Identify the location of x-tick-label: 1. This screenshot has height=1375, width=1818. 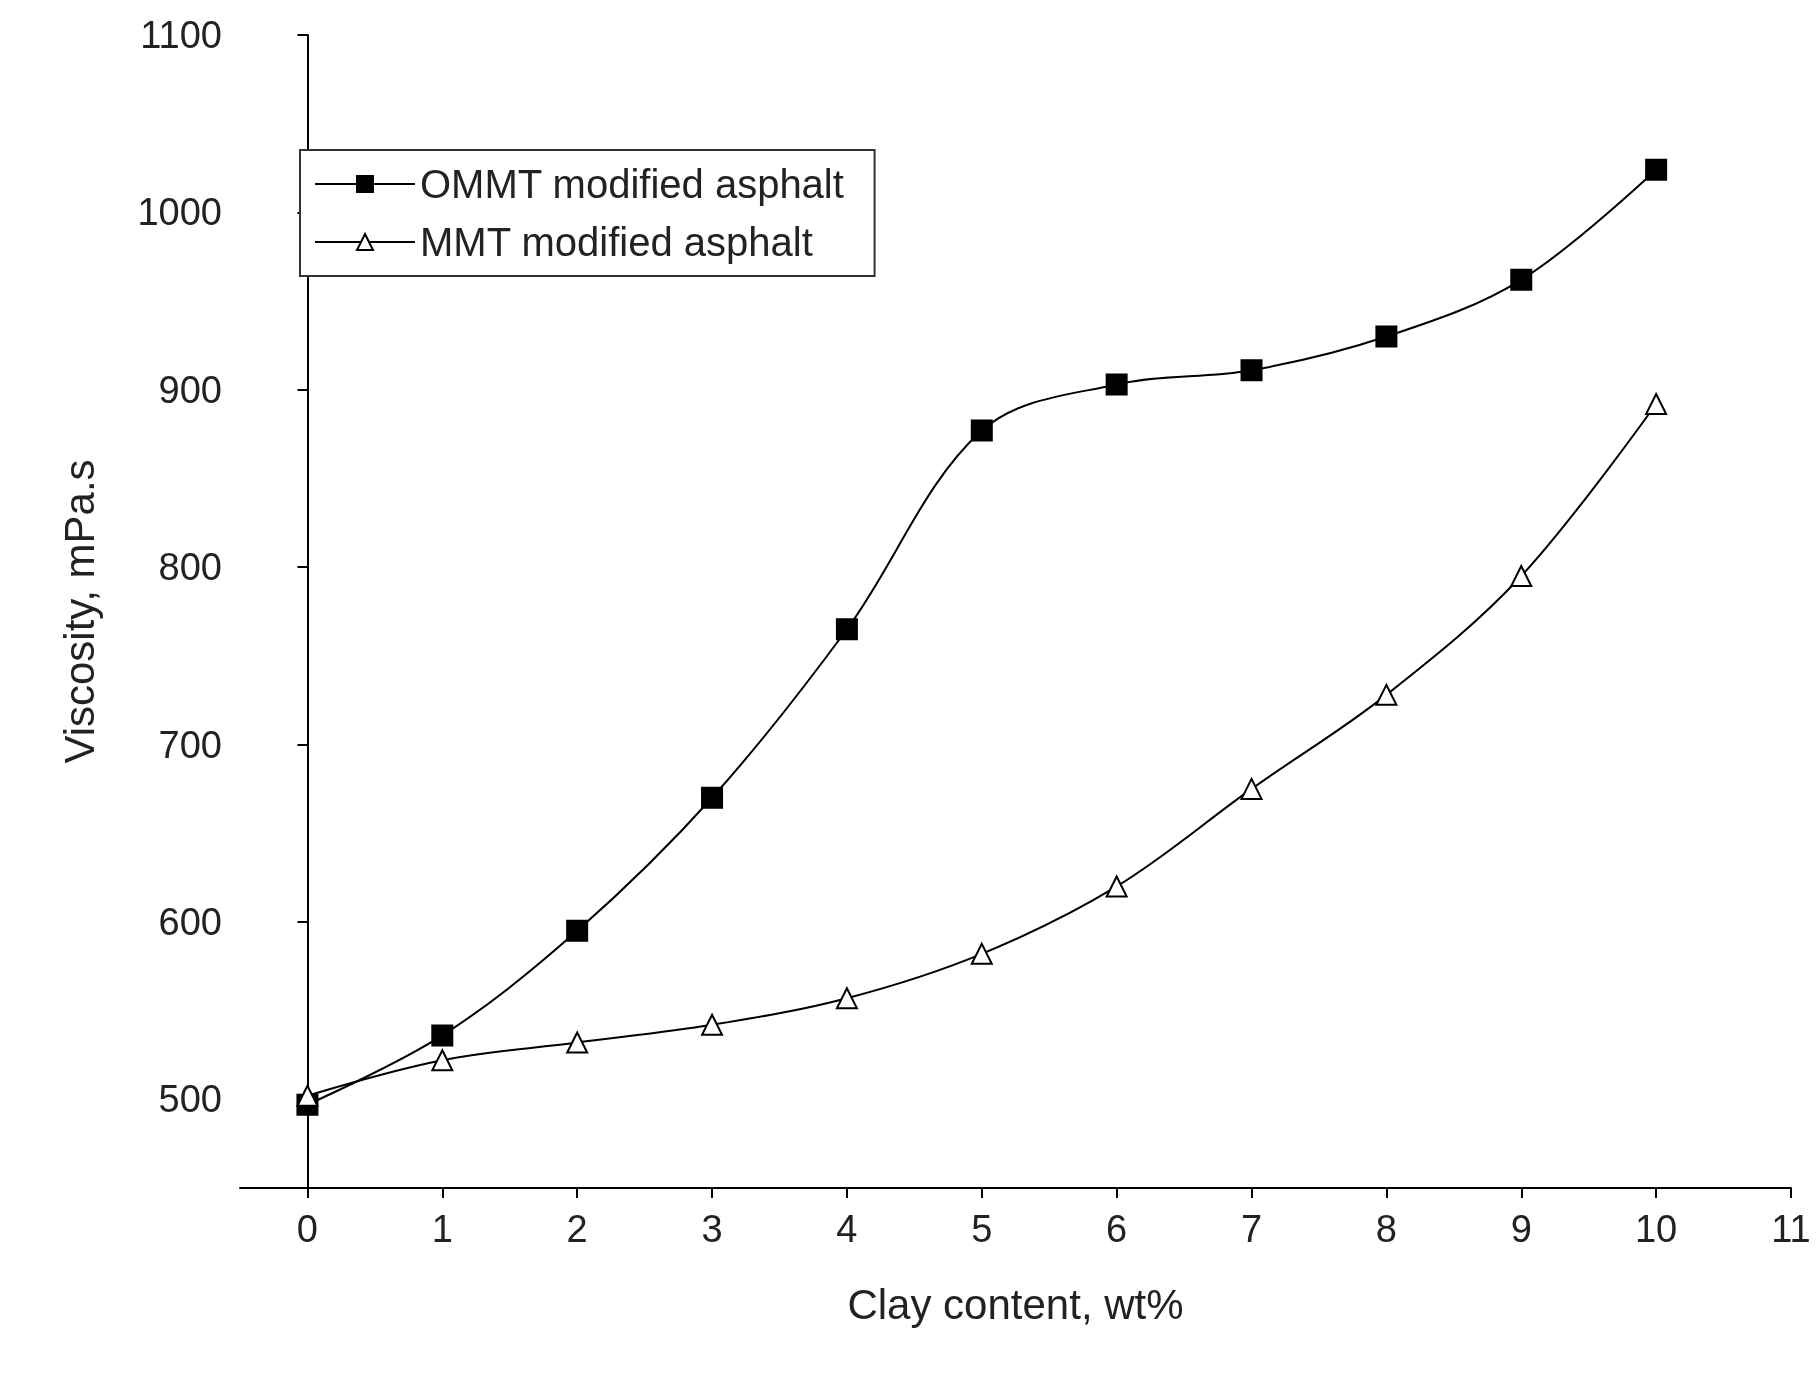
(442, 1229).